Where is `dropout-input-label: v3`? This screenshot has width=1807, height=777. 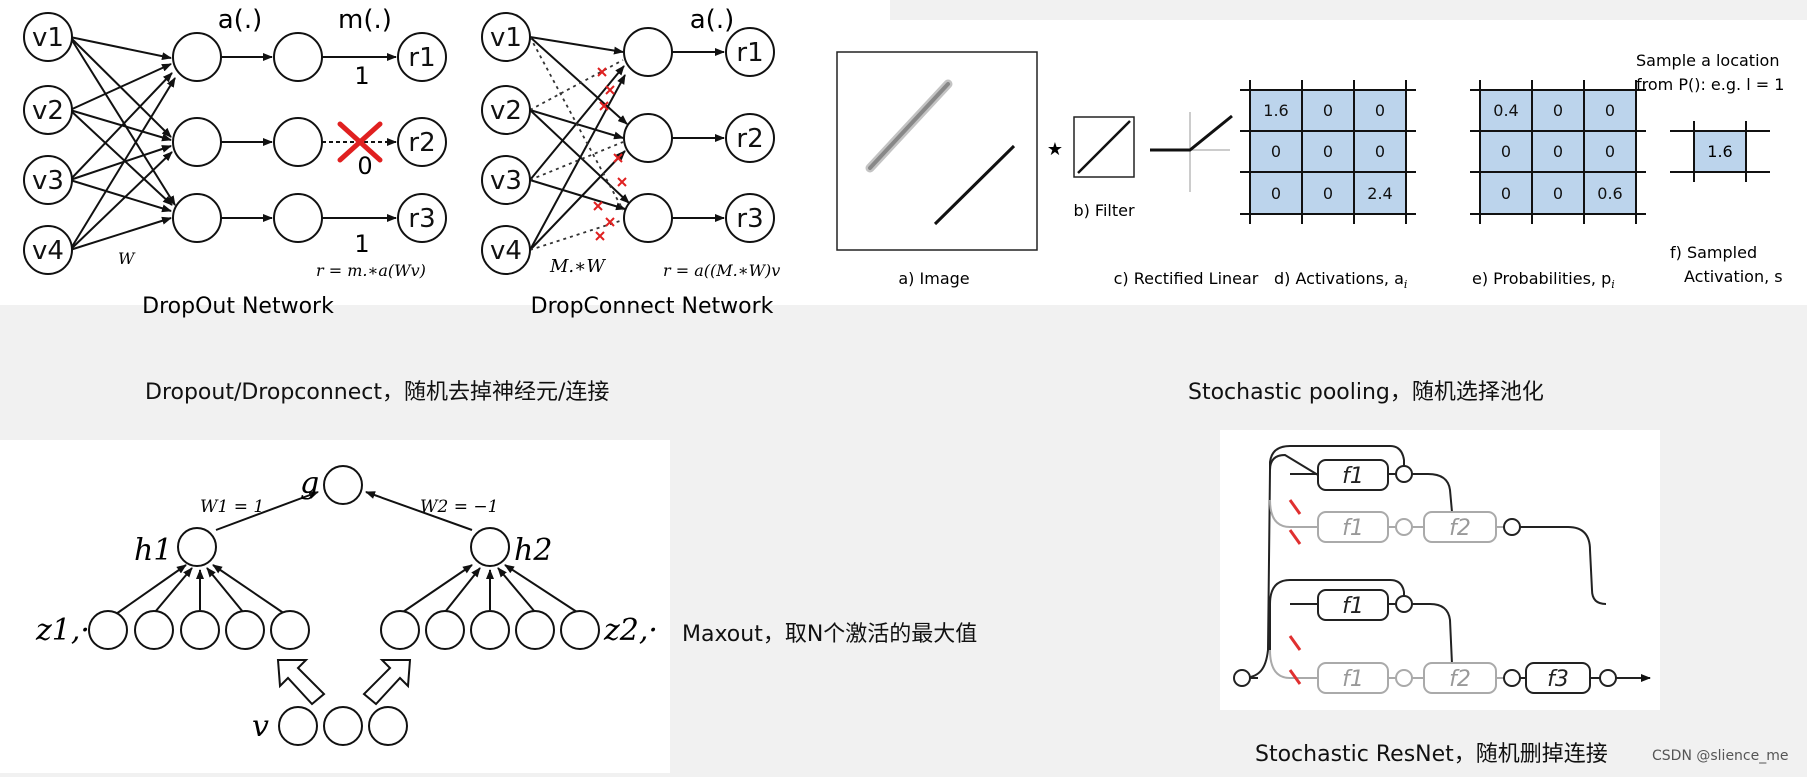 dropout-input-label: v3 is located at coordinates (48, 181).